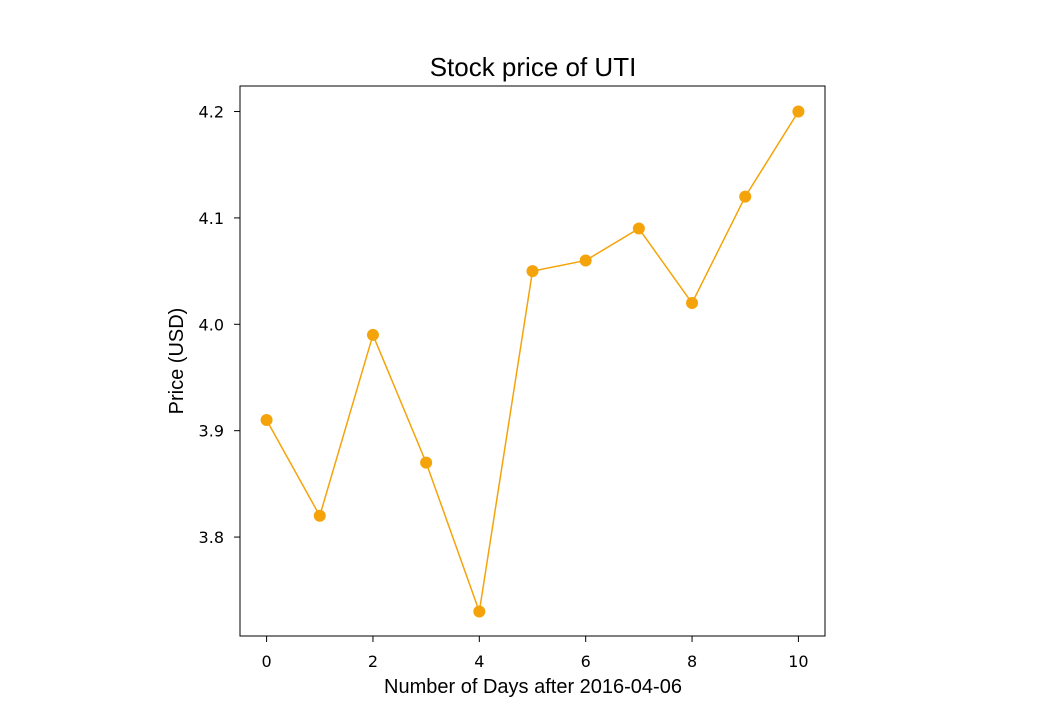  What do you see at coordinates (373, 661) in the screenshot?
I see `x-tick-label: 2` at bounding box center [373, 661].